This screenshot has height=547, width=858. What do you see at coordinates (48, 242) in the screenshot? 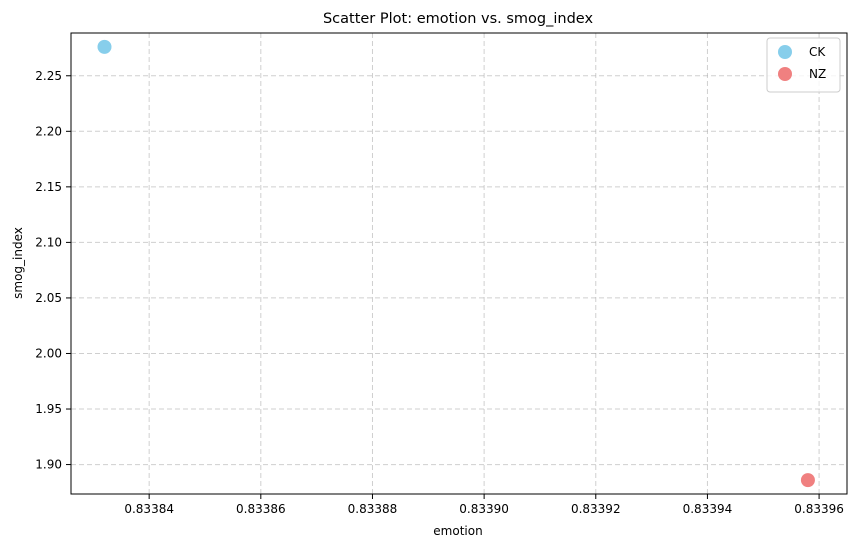
I see `y-tick-label: 2.10` at bounding box center [48, 242].